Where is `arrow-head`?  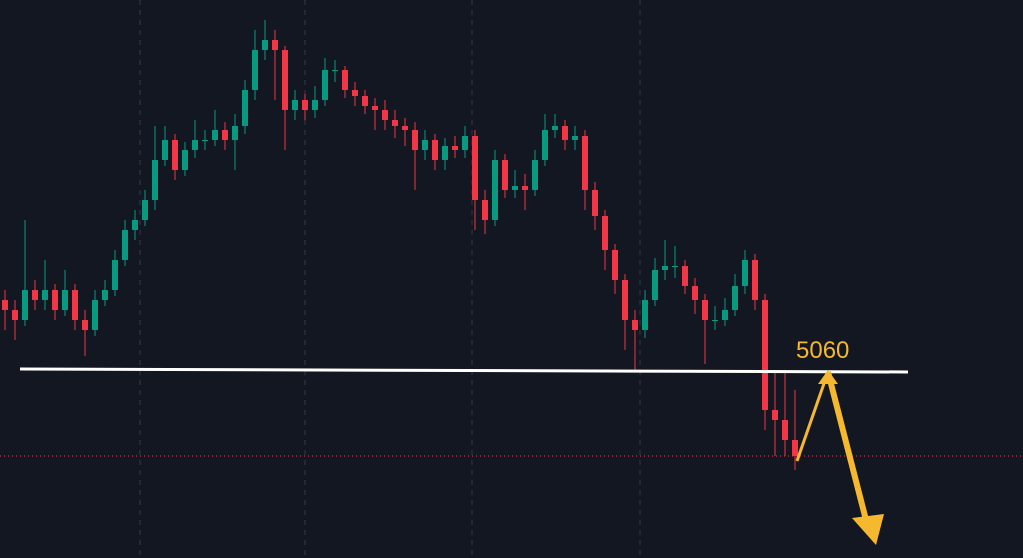
arrow-head is located at coordinates (868, 529).